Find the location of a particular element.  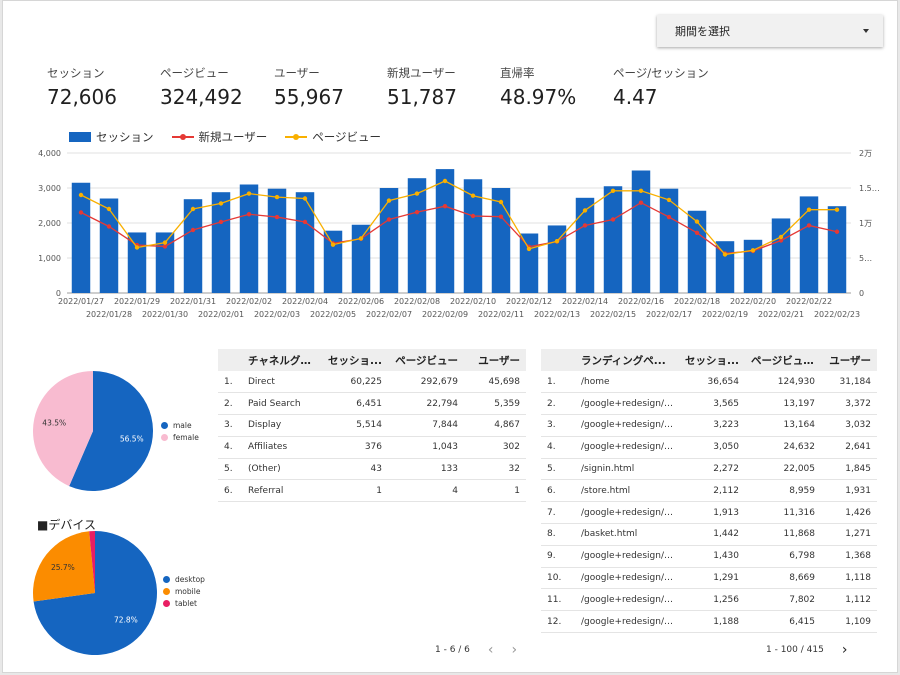

table-row: 2./google+redesign/ap... 3,565 13,197 3,372 is located at coordinates (709, 404).